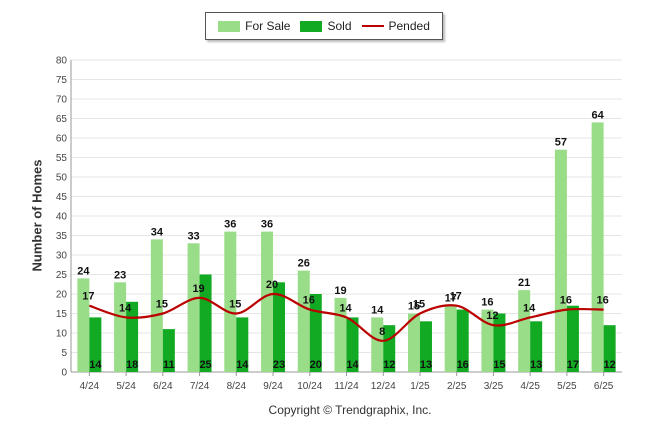  I want to click on data-label-for-sale: 64, so click(598, 115).